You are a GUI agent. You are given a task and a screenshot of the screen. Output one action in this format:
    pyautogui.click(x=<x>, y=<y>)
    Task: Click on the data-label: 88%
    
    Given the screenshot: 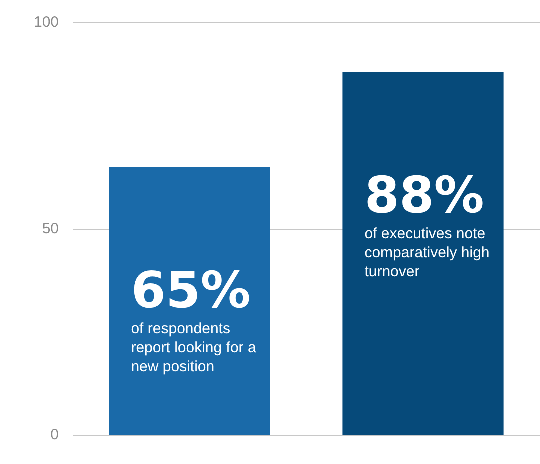 What is the action you would take?
    pyautogui.click(x=424, y=195)
    